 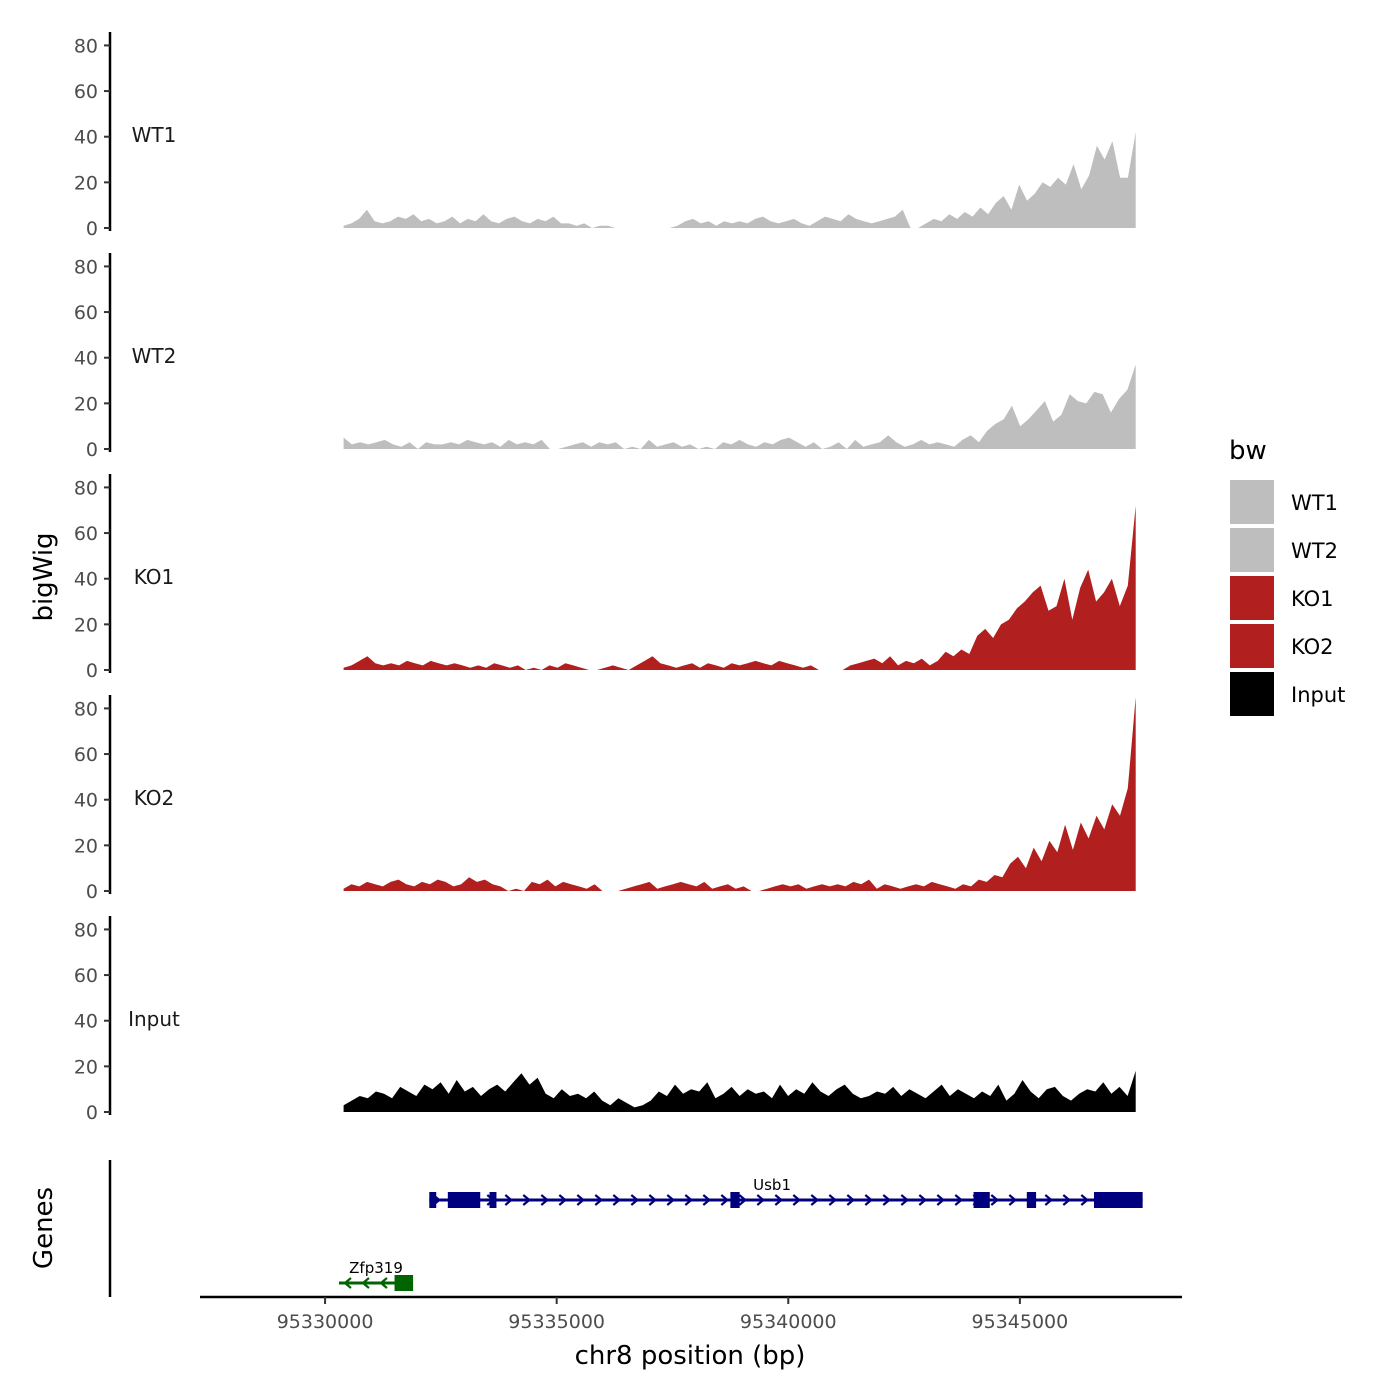 What do you see at coordinates (376, 1275) in the screenshot?
I see `gene-zfp319: Zfp319` at bounding box center [376, 1275].